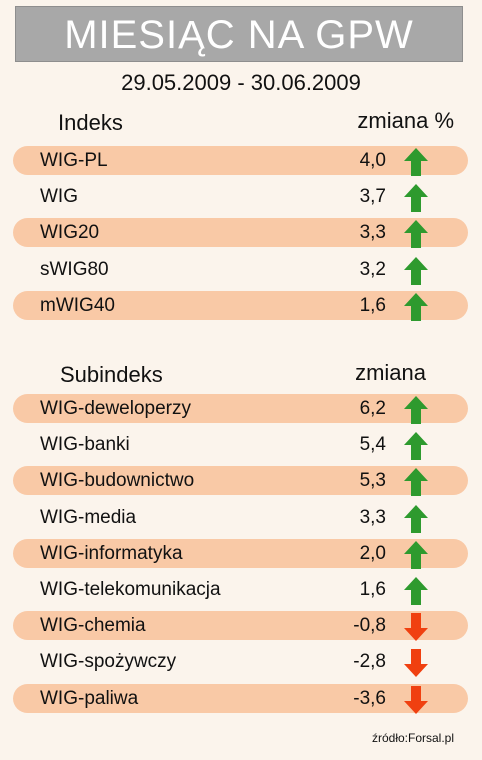 This screenshot has width=482, height=760. Describe the element at coordinates (74, 160) in the screenshot. I see `row-name: WIG-PL` at that location.